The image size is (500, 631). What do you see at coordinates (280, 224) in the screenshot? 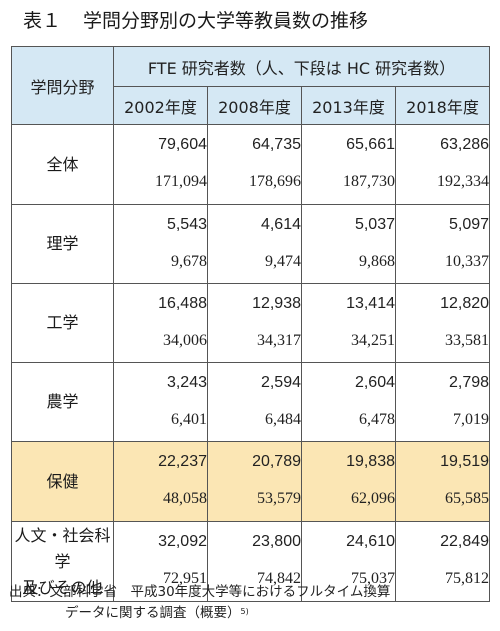
I see `fte-value: 4,614` at bounding box center [280, 224].